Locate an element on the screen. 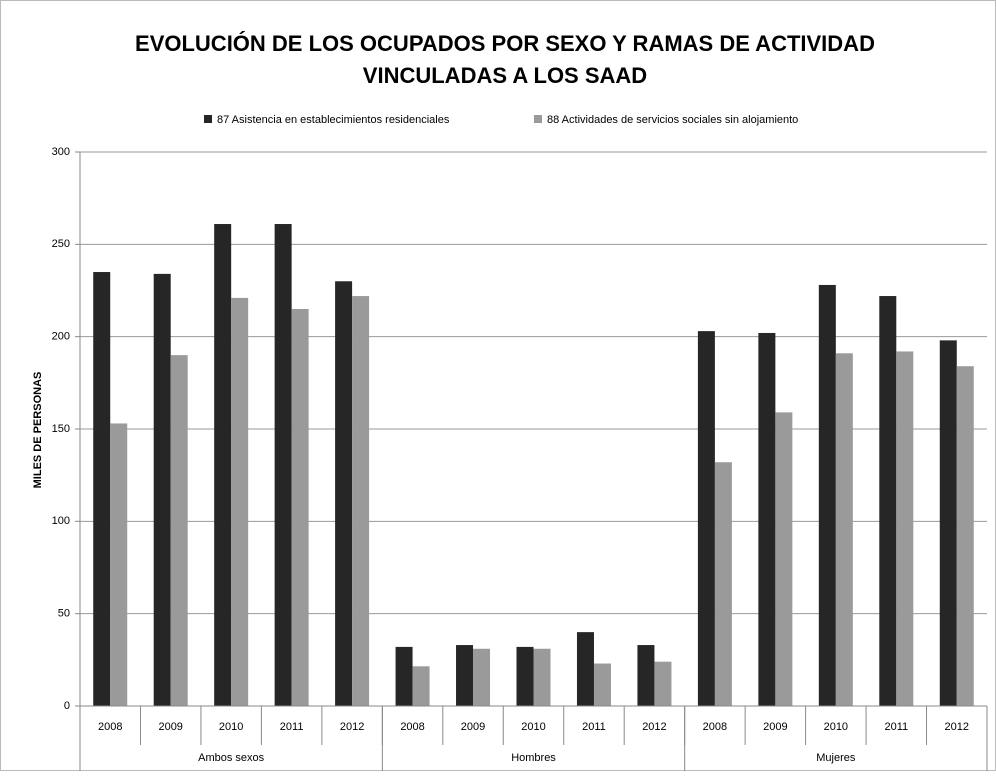  group-label: Hombres is located at coordinates (533, 758).